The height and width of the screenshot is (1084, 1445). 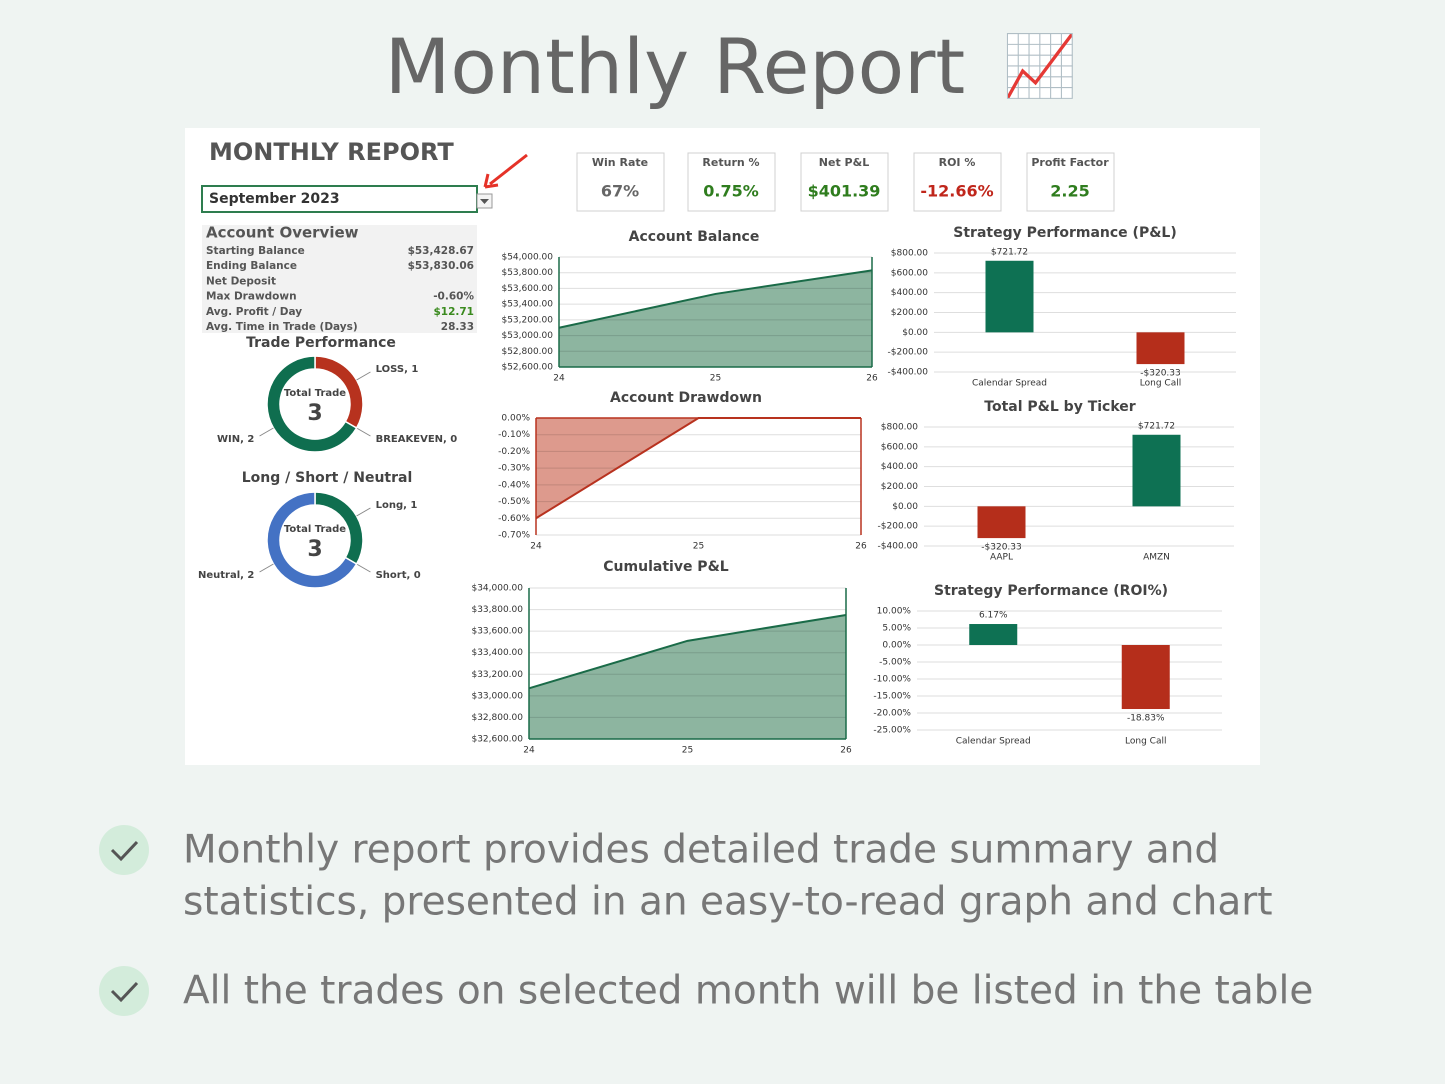 What do you see at coordinates (514, 485) in the screenshot?
I see `y-tick-label: -0.40%` at bounding box center [514, 485].